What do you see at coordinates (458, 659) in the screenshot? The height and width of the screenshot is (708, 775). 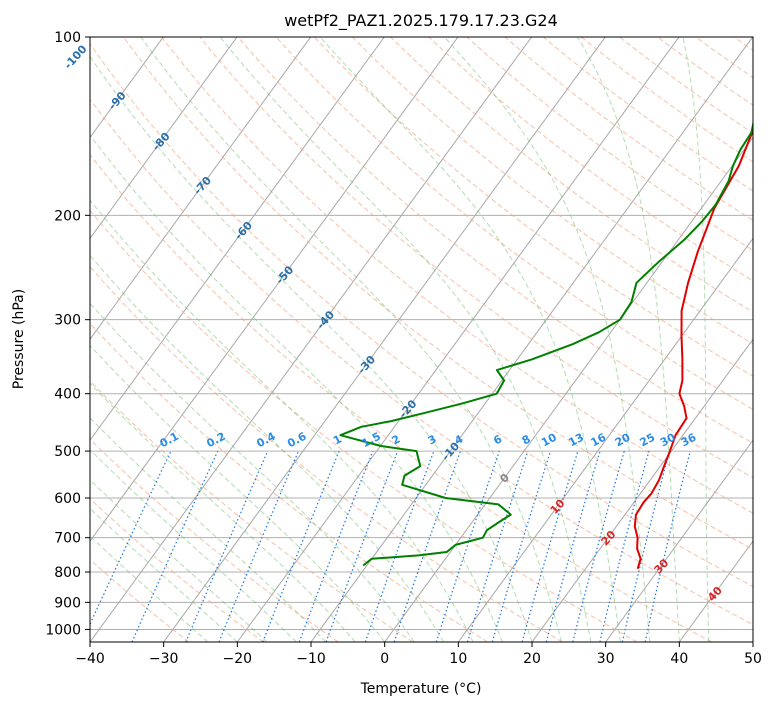 I see `x-tick-label: 10` at bounding box center [458, 659].